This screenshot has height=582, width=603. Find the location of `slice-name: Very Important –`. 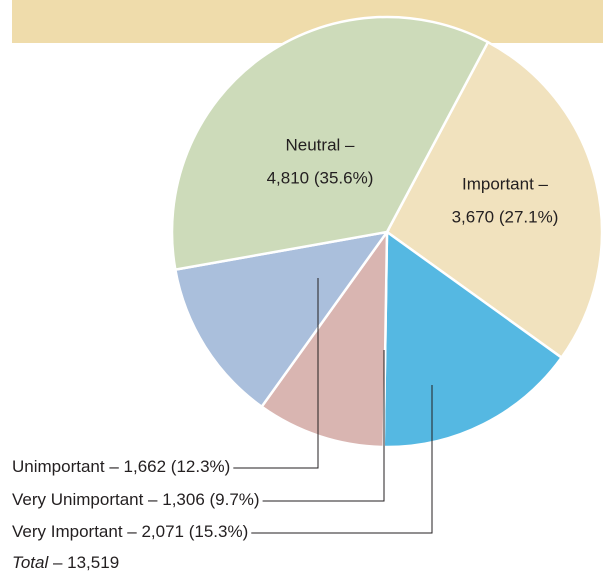

slice-name: Very Important – is located at coordinates (74, 531).